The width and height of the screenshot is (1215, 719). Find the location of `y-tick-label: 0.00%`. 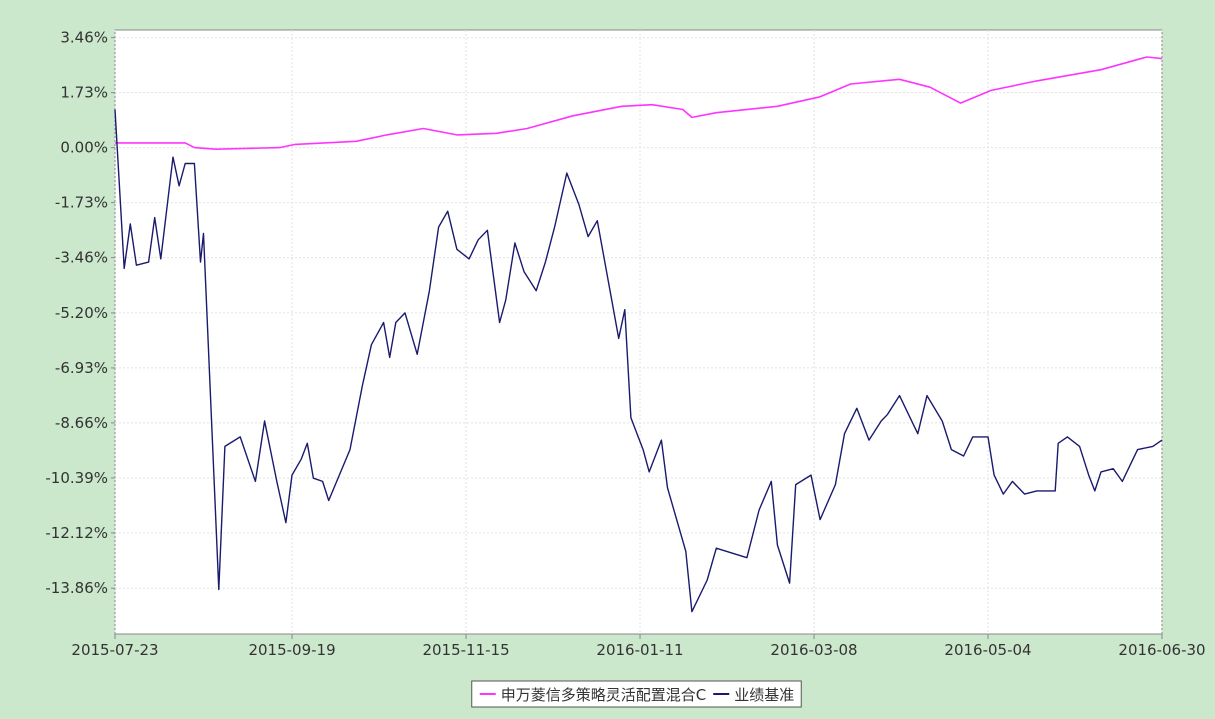

y-tick-label: 0.00% is located at coordinates (84, 148).